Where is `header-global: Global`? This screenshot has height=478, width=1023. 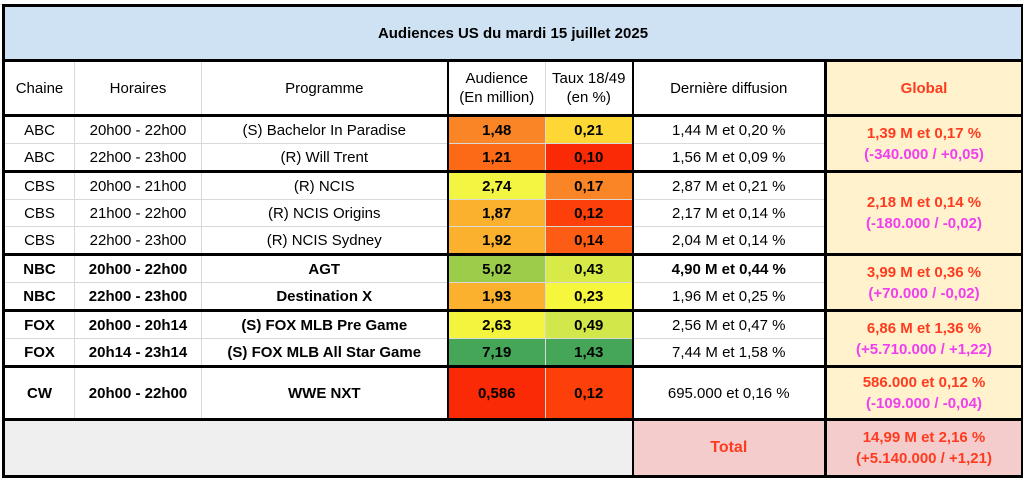
header-global: Global is located at coordinates (923, 87).